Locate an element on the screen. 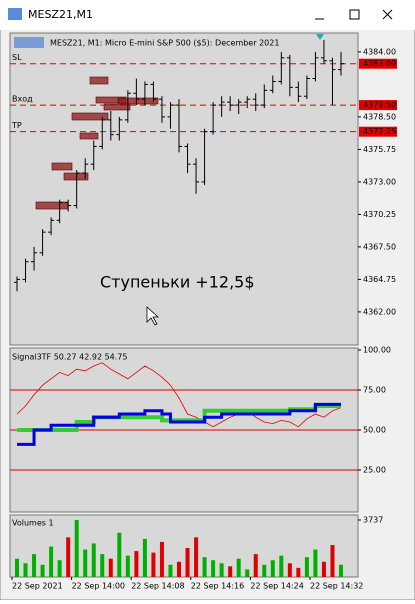 The image size is (415, 604). app-icon is located at coordinates (15, 14).